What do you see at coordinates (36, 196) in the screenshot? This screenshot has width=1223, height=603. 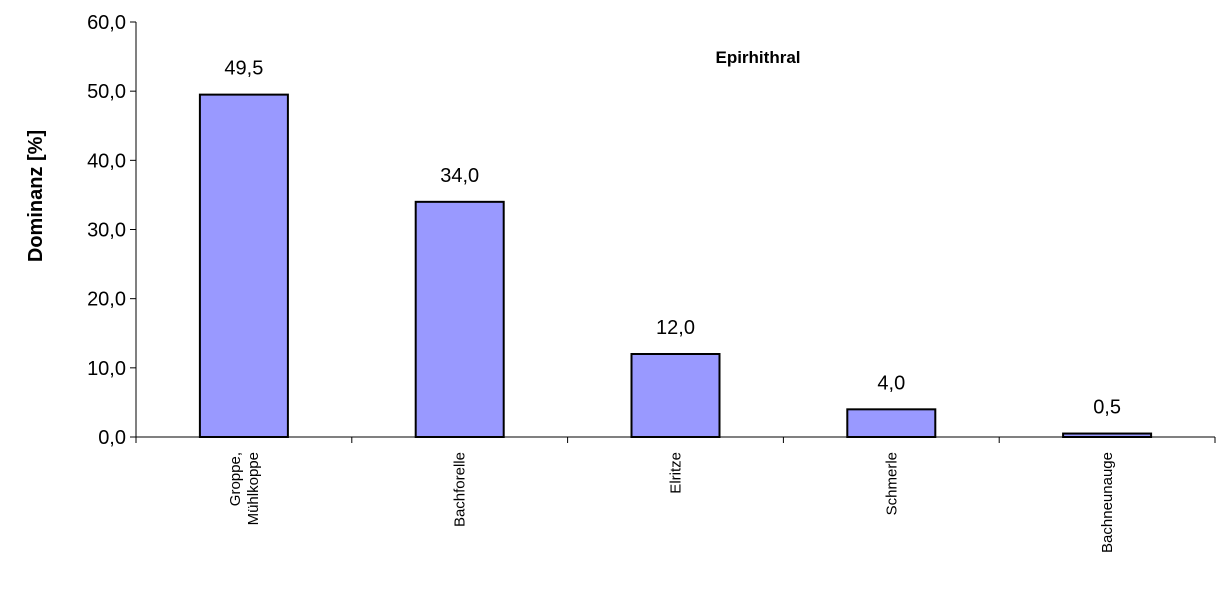 I see `y-axis-label: Dominanz [%]` at bounding box center [36, 196].